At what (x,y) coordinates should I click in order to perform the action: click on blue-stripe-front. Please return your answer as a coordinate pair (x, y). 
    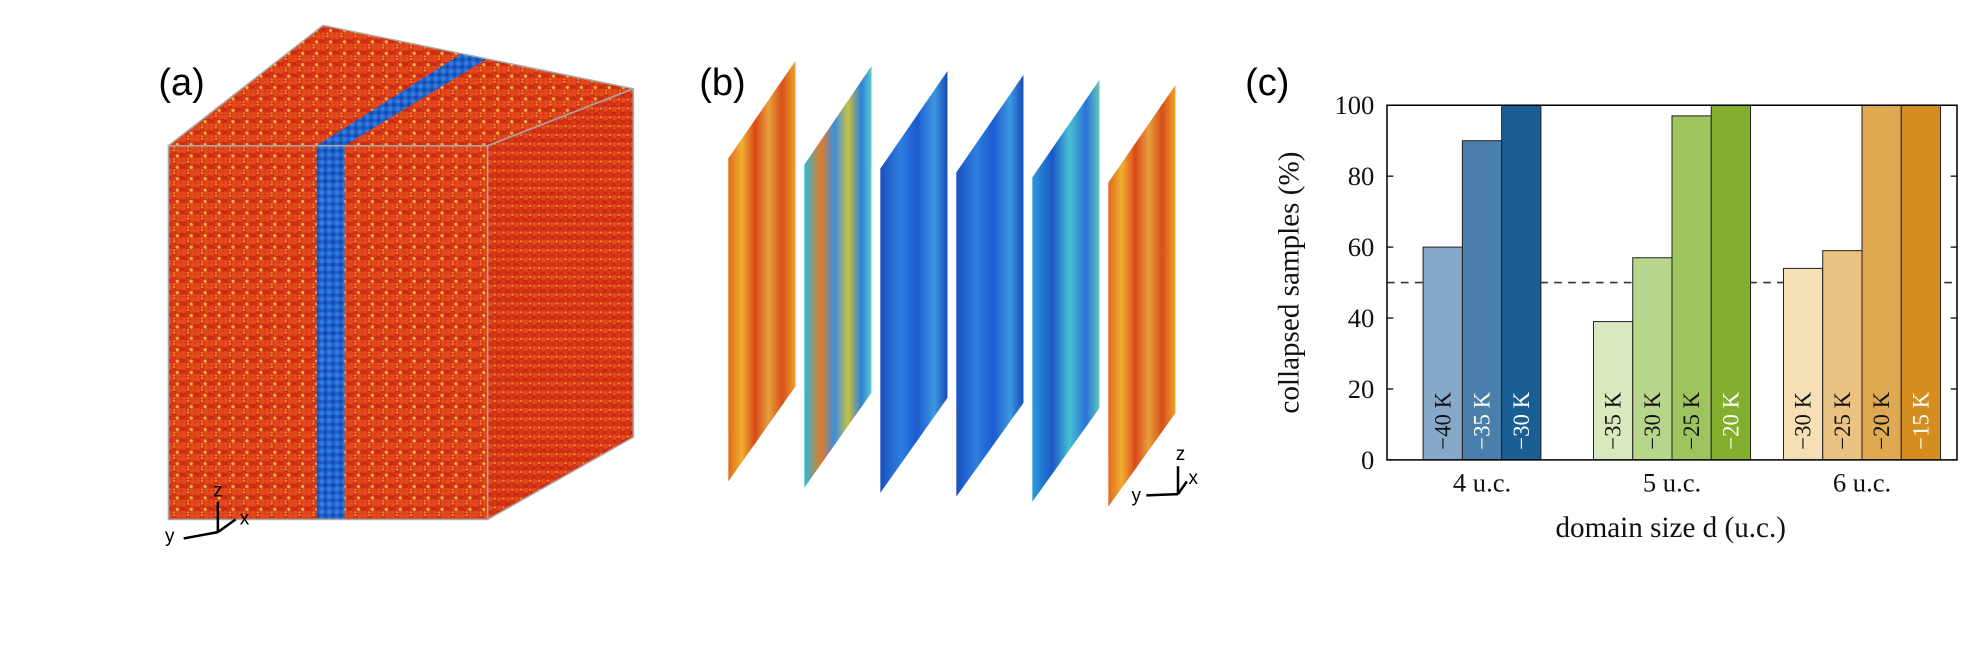
    Looking at the image, I should click on (330, 332).